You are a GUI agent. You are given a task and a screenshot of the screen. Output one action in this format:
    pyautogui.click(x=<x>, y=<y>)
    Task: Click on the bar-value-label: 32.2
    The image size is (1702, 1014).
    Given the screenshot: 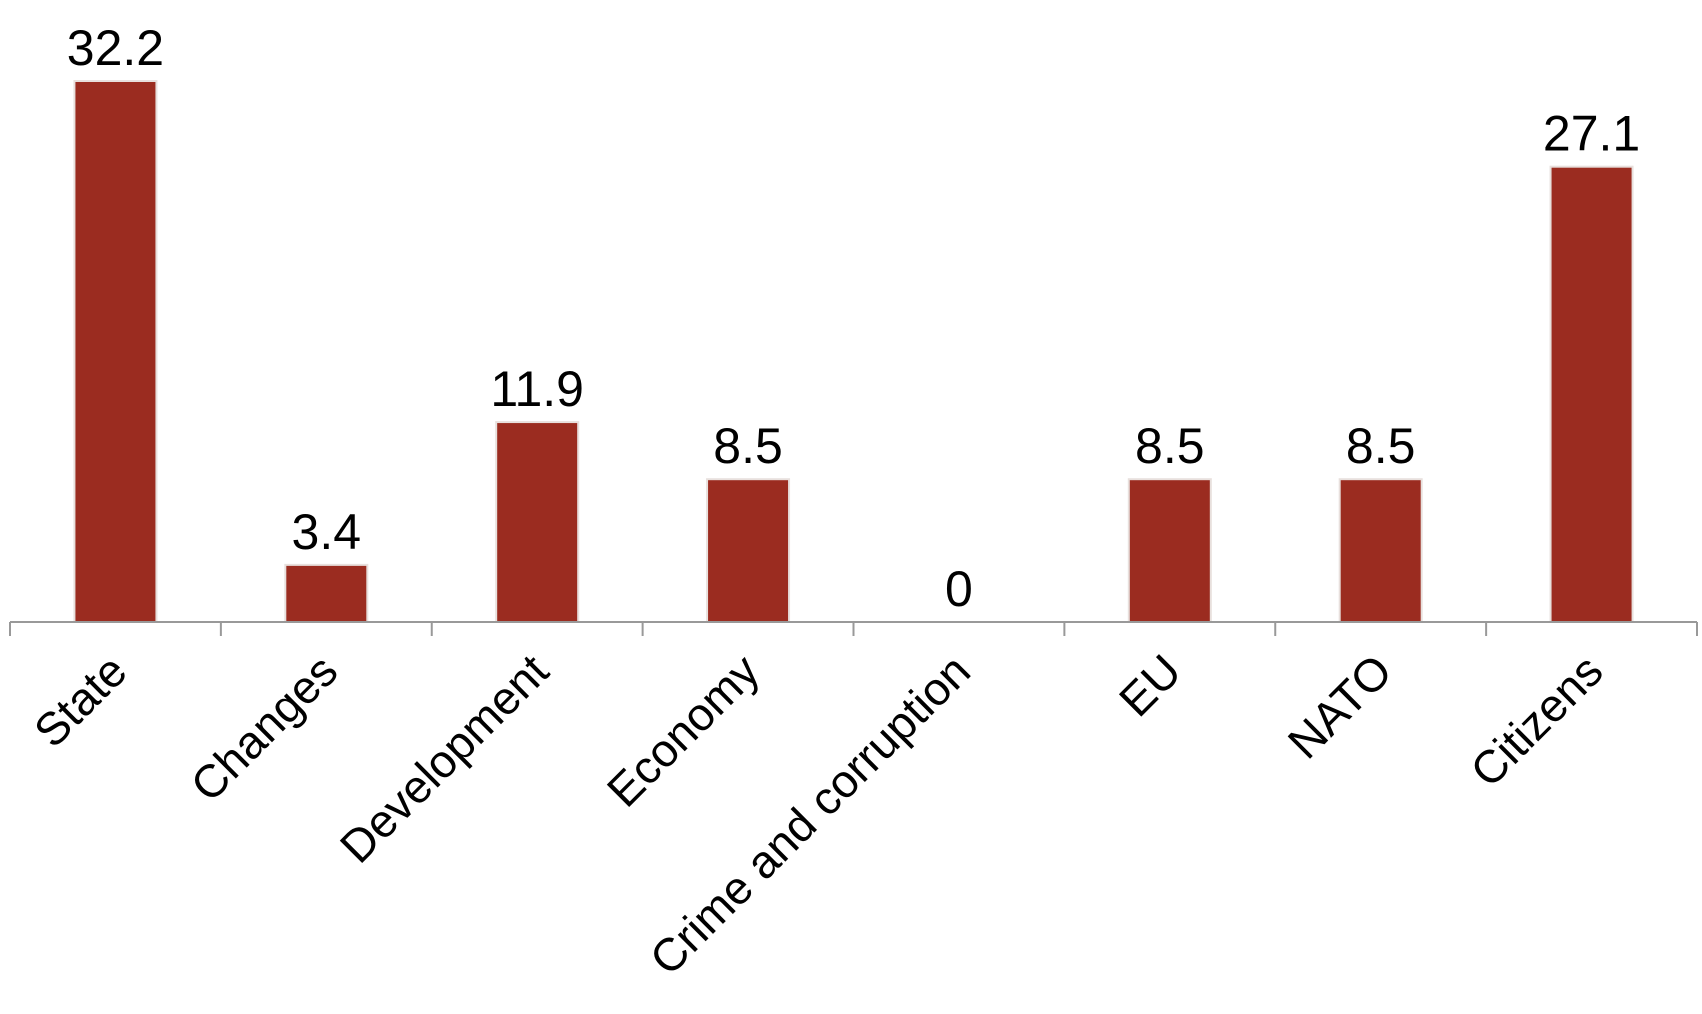 What is the action you would take?
    pyautogui.click(x=115, y=48)
    